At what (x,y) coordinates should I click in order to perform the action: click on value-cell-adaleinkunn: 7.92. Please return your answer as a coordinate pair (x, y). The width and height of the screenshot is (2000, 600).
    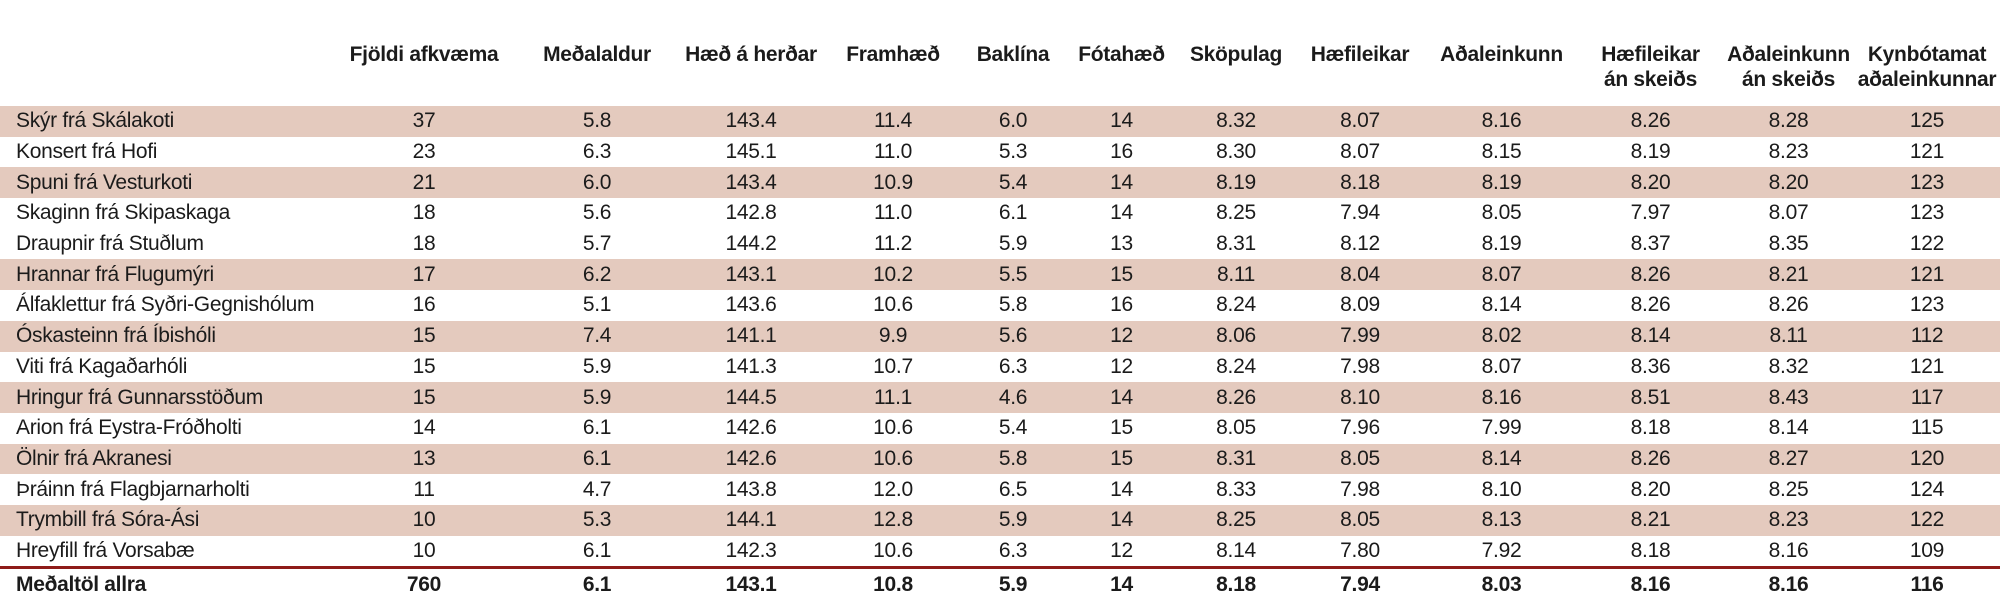
    Looking at the image, I should click on (1501, 550).